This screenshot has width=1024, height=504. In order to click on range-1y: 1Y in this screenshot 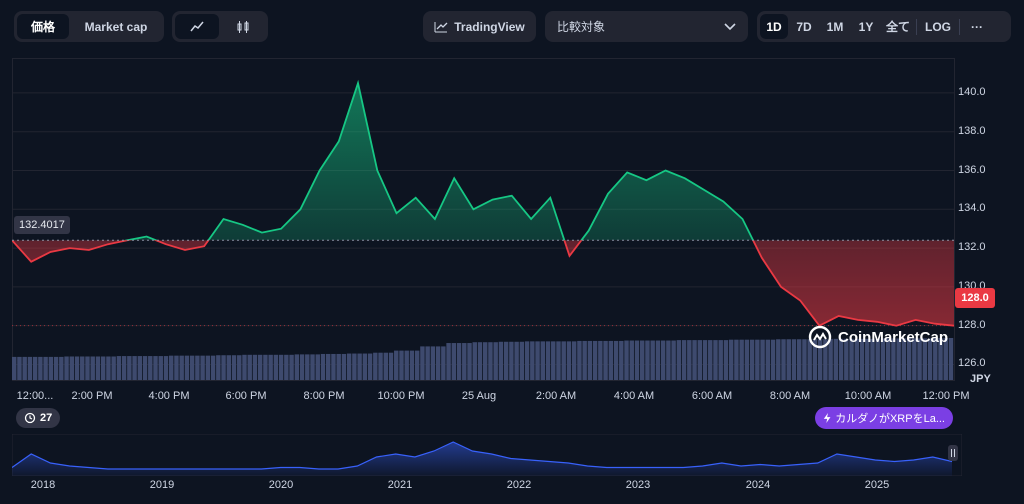, I will do `click(866, 26)`.